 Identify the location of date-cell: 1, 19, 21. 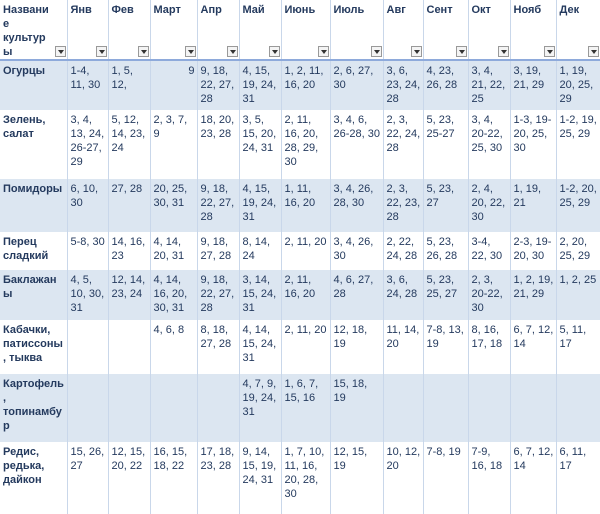
(533, 205).